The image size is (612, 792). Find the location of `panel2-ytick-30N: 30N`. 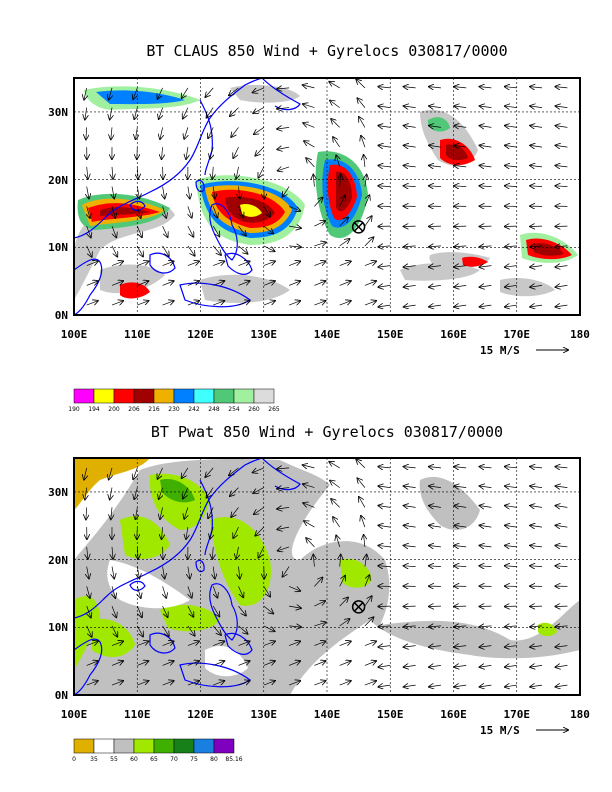

panel2-ytick-30N: 30N is located at coordinates (58, 492).